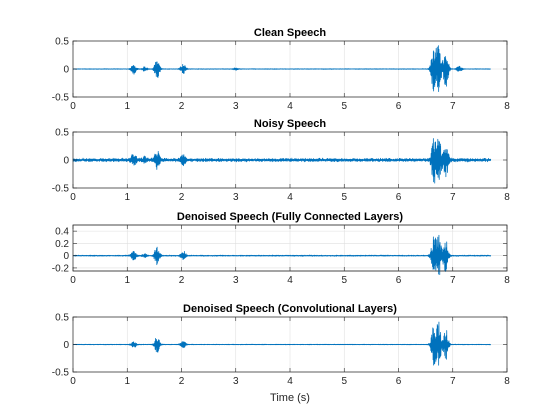 The image size is (560, 420). What do you see at coordinates (62, 232) in the screenshot?
I see `y-tick-label: 0.4` at bounding box center [62, 232].